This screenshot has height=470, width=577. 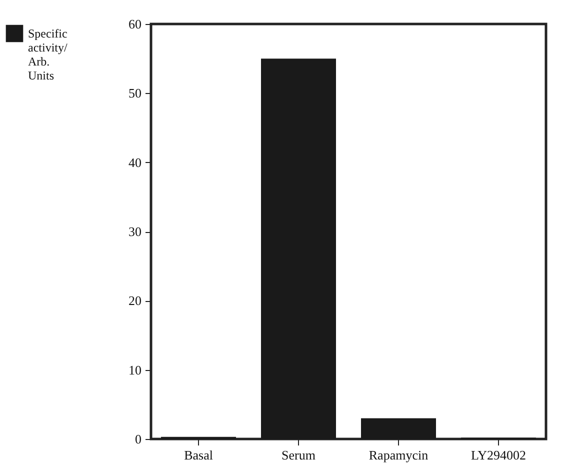 What do you see at coordinates (135, 370) in the screenshot?
I see `y-tick-label: 10` at bounding box center [135, 370].